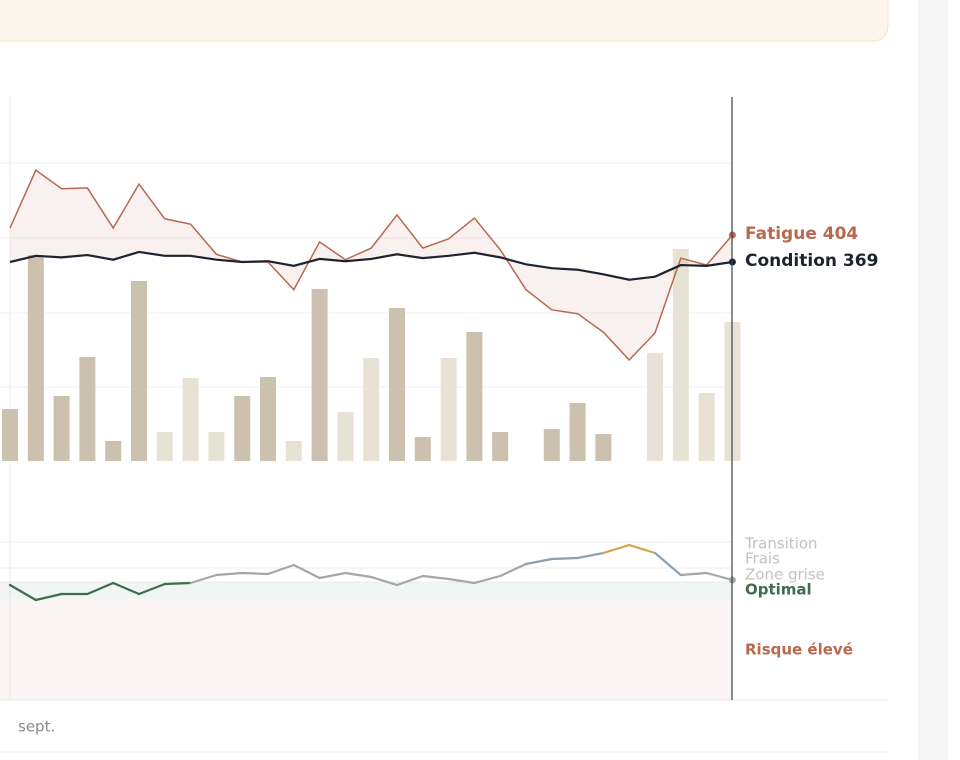 The image size is (960, 760). Describe the element at coordinates (933, 380) in the screenshot. I see `side-strip` at that location.